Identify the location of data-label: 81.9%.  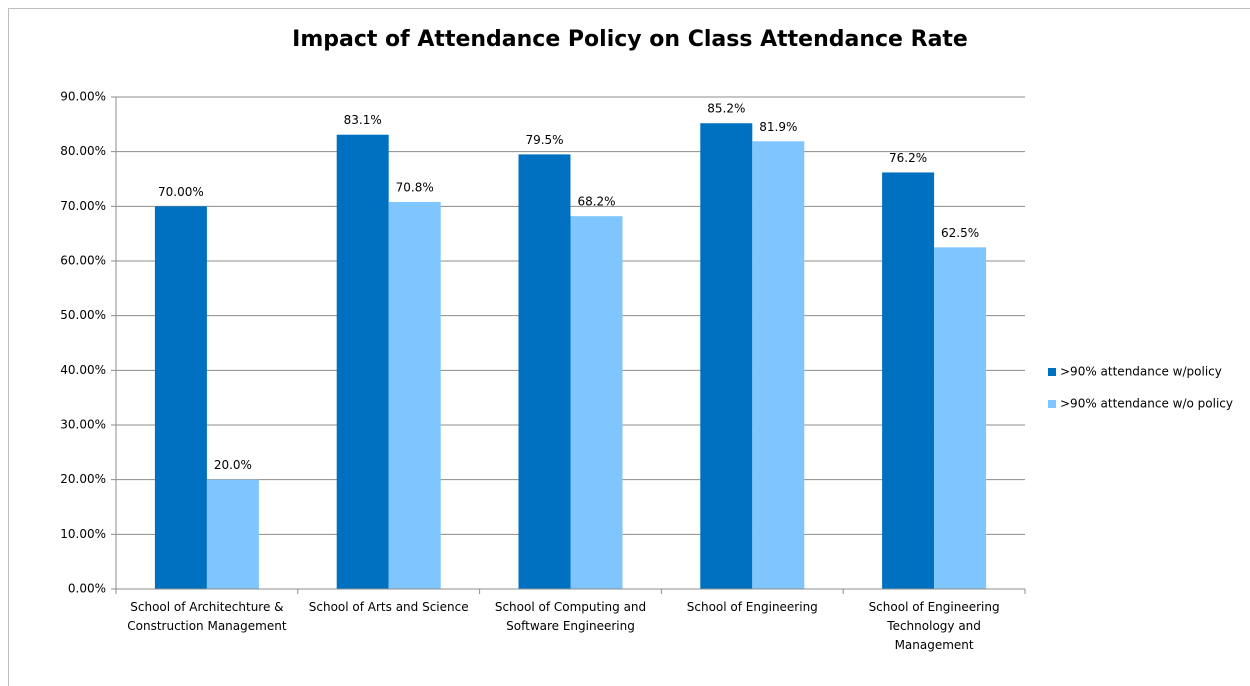
(778, 127).